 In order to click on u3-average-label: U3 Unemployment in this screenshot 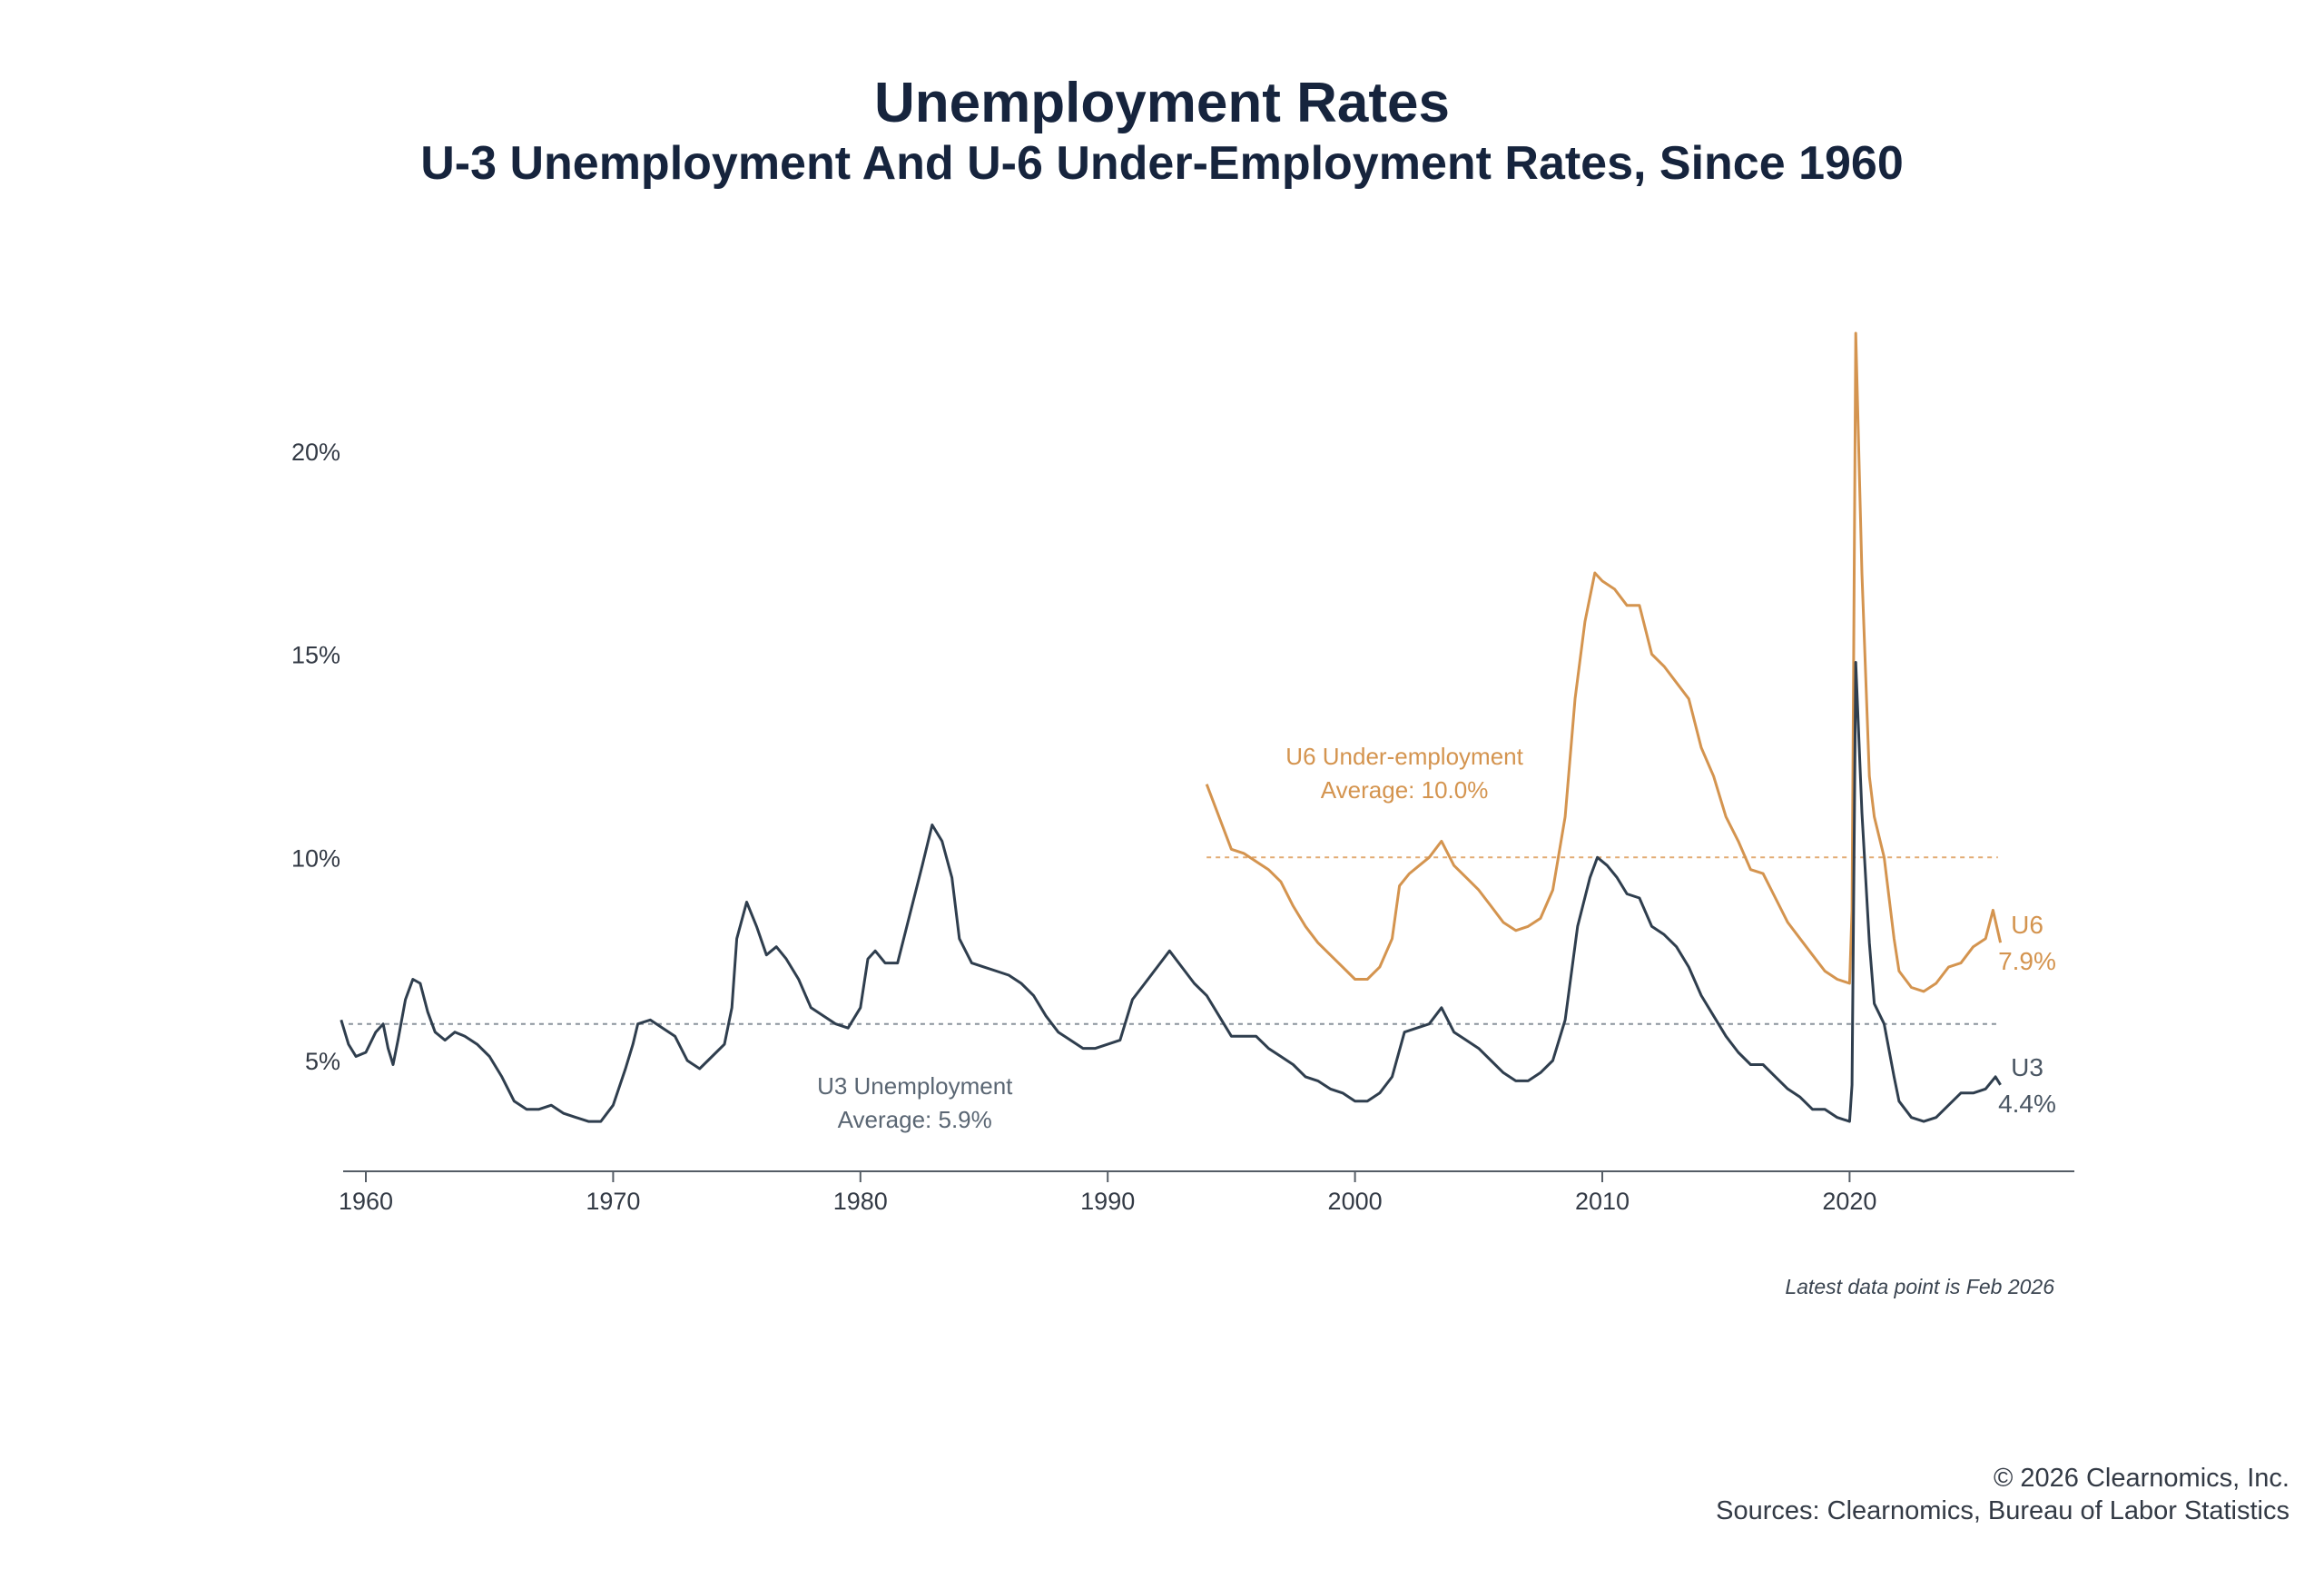, I will do `click(915, 1086)`.